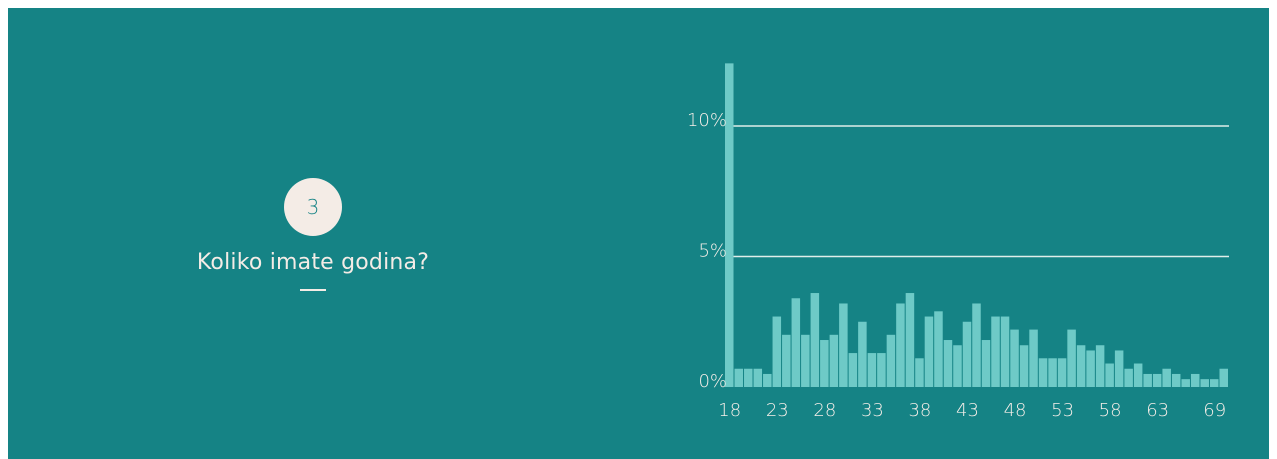  I want to click on x-tick-label: 63, so click(1157, 410).